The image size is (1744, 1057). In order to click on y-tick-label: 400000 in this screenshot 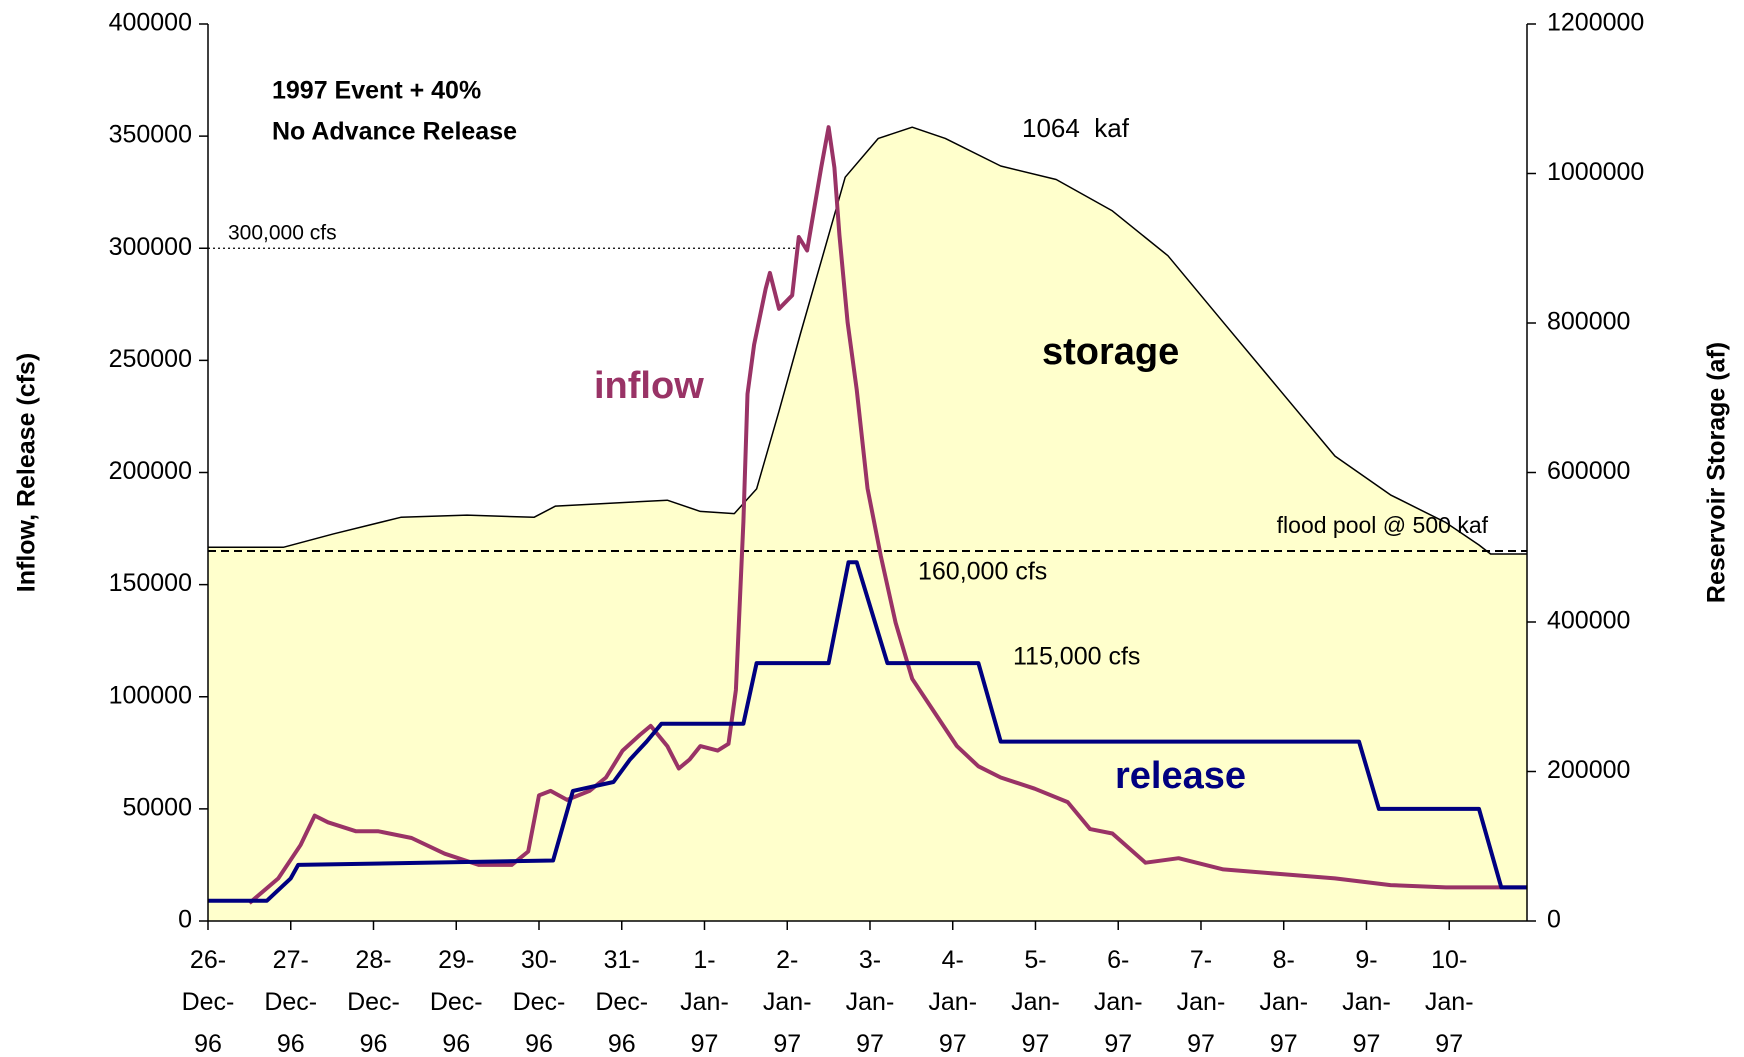, I will do `click(150, 23)`.